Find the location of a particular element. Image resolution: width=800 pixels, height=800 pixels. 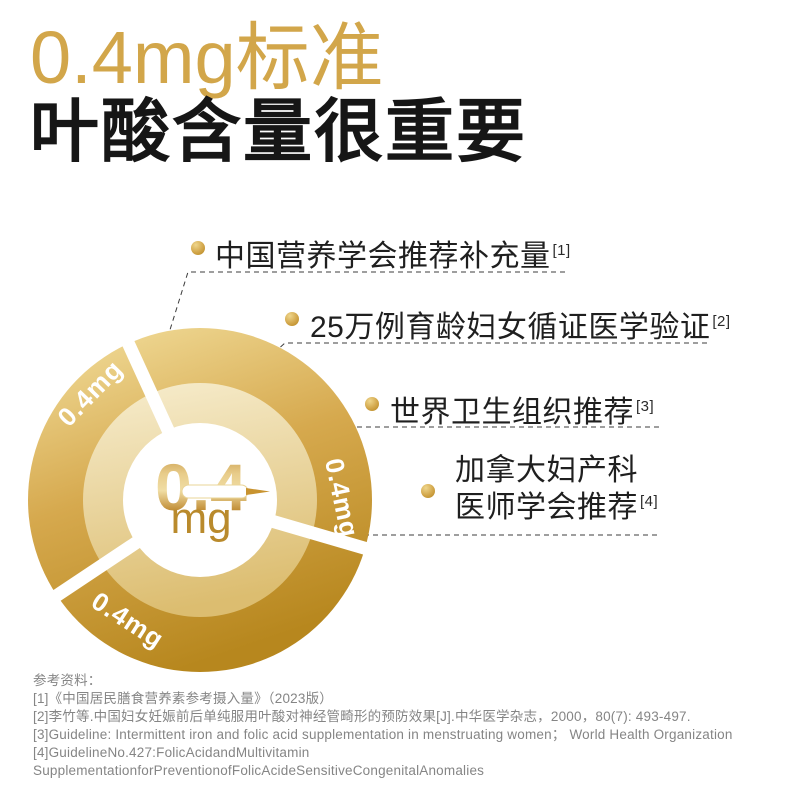

headline-main: 叶酸含量很重要 is located at coordinates (278, 131).